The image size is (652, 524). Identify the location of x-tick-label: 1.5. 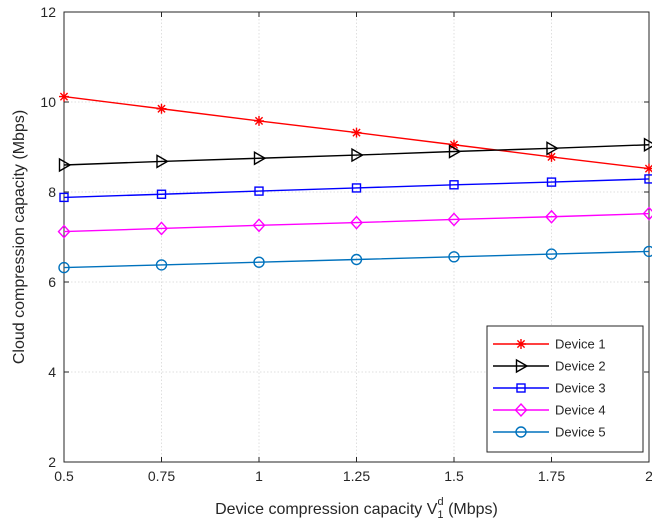
(454, 476).